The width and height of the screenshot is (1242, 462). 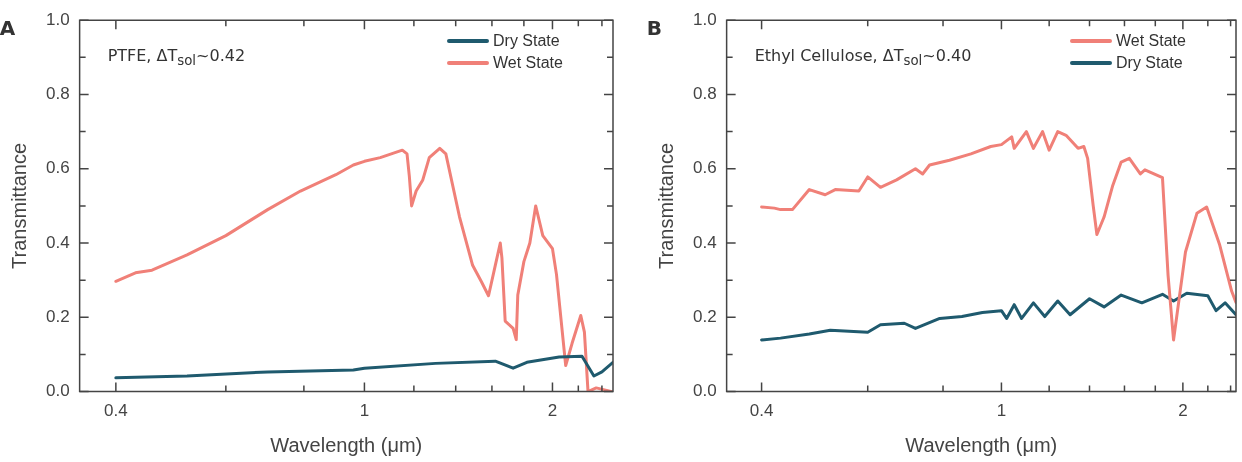 I want to click on text: A, so click(x=8, y=28).